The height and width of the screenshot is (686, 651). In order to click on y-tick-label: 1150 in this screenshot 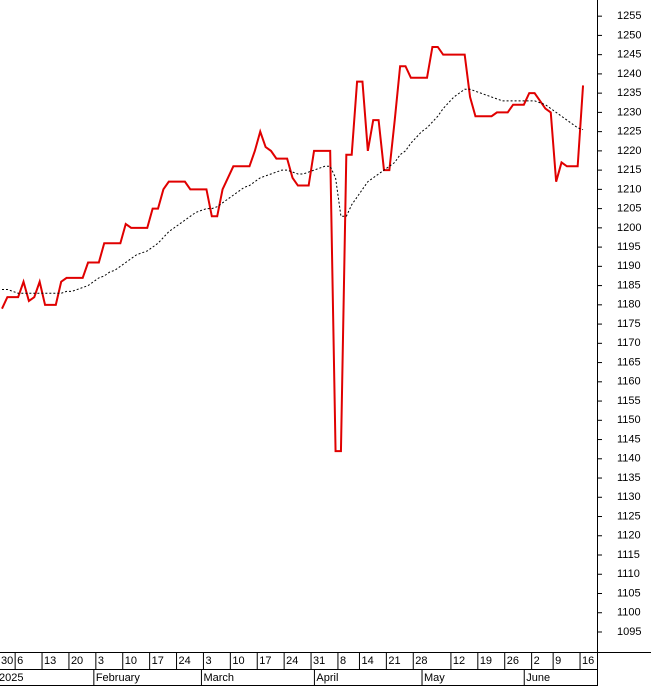, I will do `click(629, 420)`.